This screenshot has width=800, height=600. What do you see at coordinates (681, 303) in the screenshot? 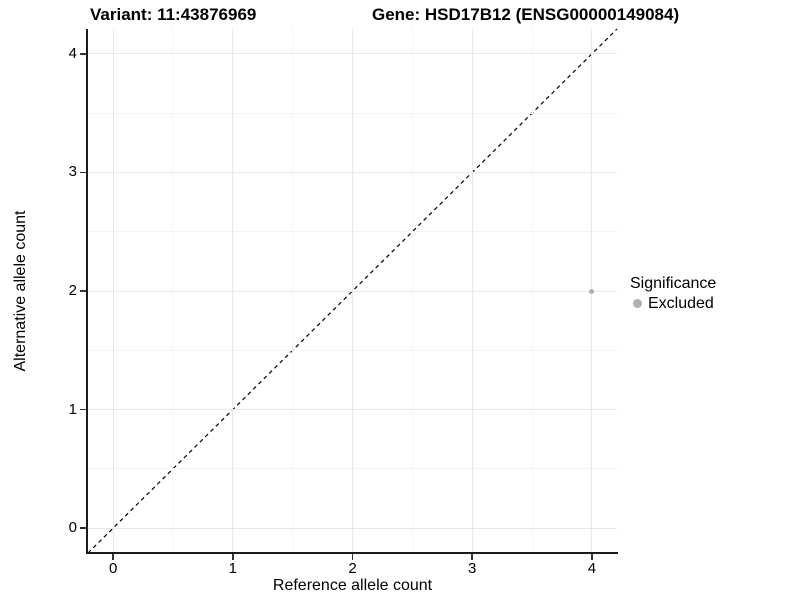
I see `legend-item-label: Excluded` at bounding box center [681, 303].